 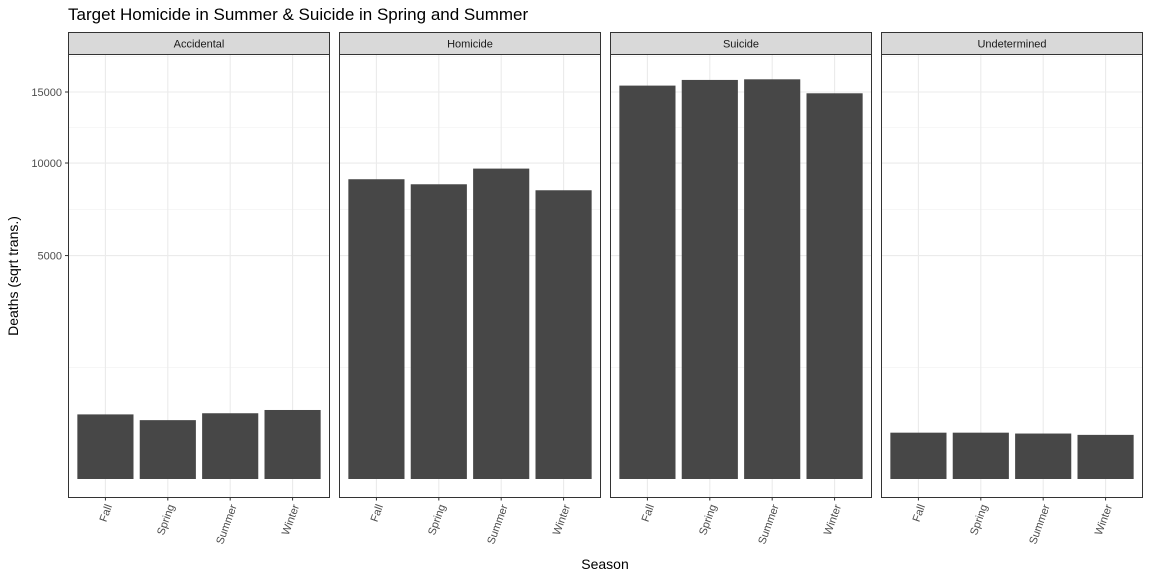 I want to click on bar-accidental-spring, so click(x=167, y=449).